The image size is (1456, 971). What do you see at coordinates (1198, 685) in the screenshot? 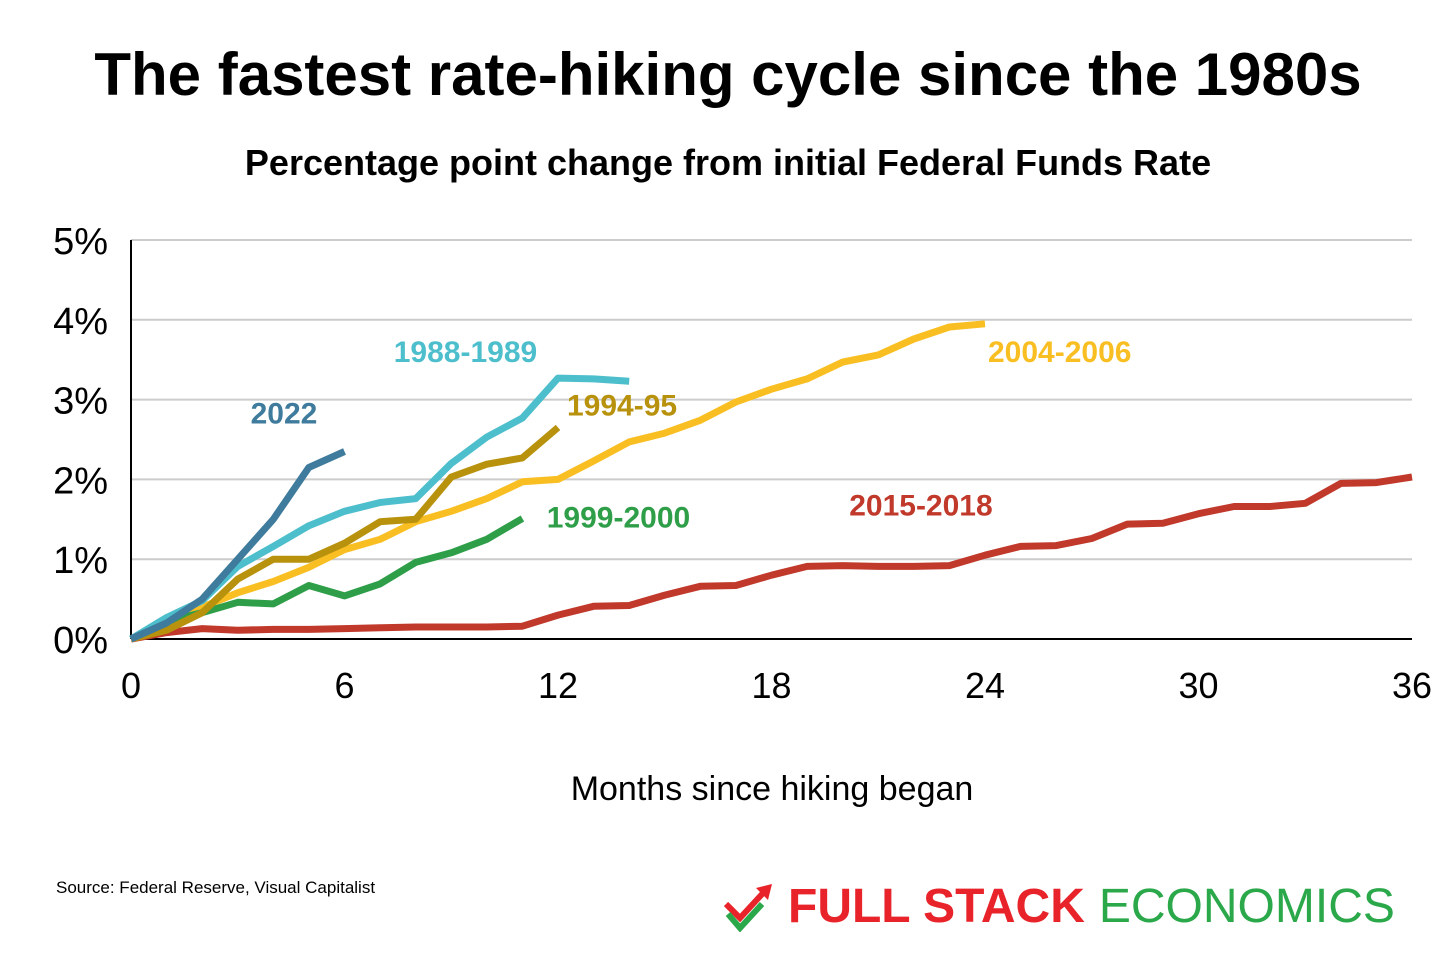
I see `x-tick-label: 30` at bounding box center [1198, 685].